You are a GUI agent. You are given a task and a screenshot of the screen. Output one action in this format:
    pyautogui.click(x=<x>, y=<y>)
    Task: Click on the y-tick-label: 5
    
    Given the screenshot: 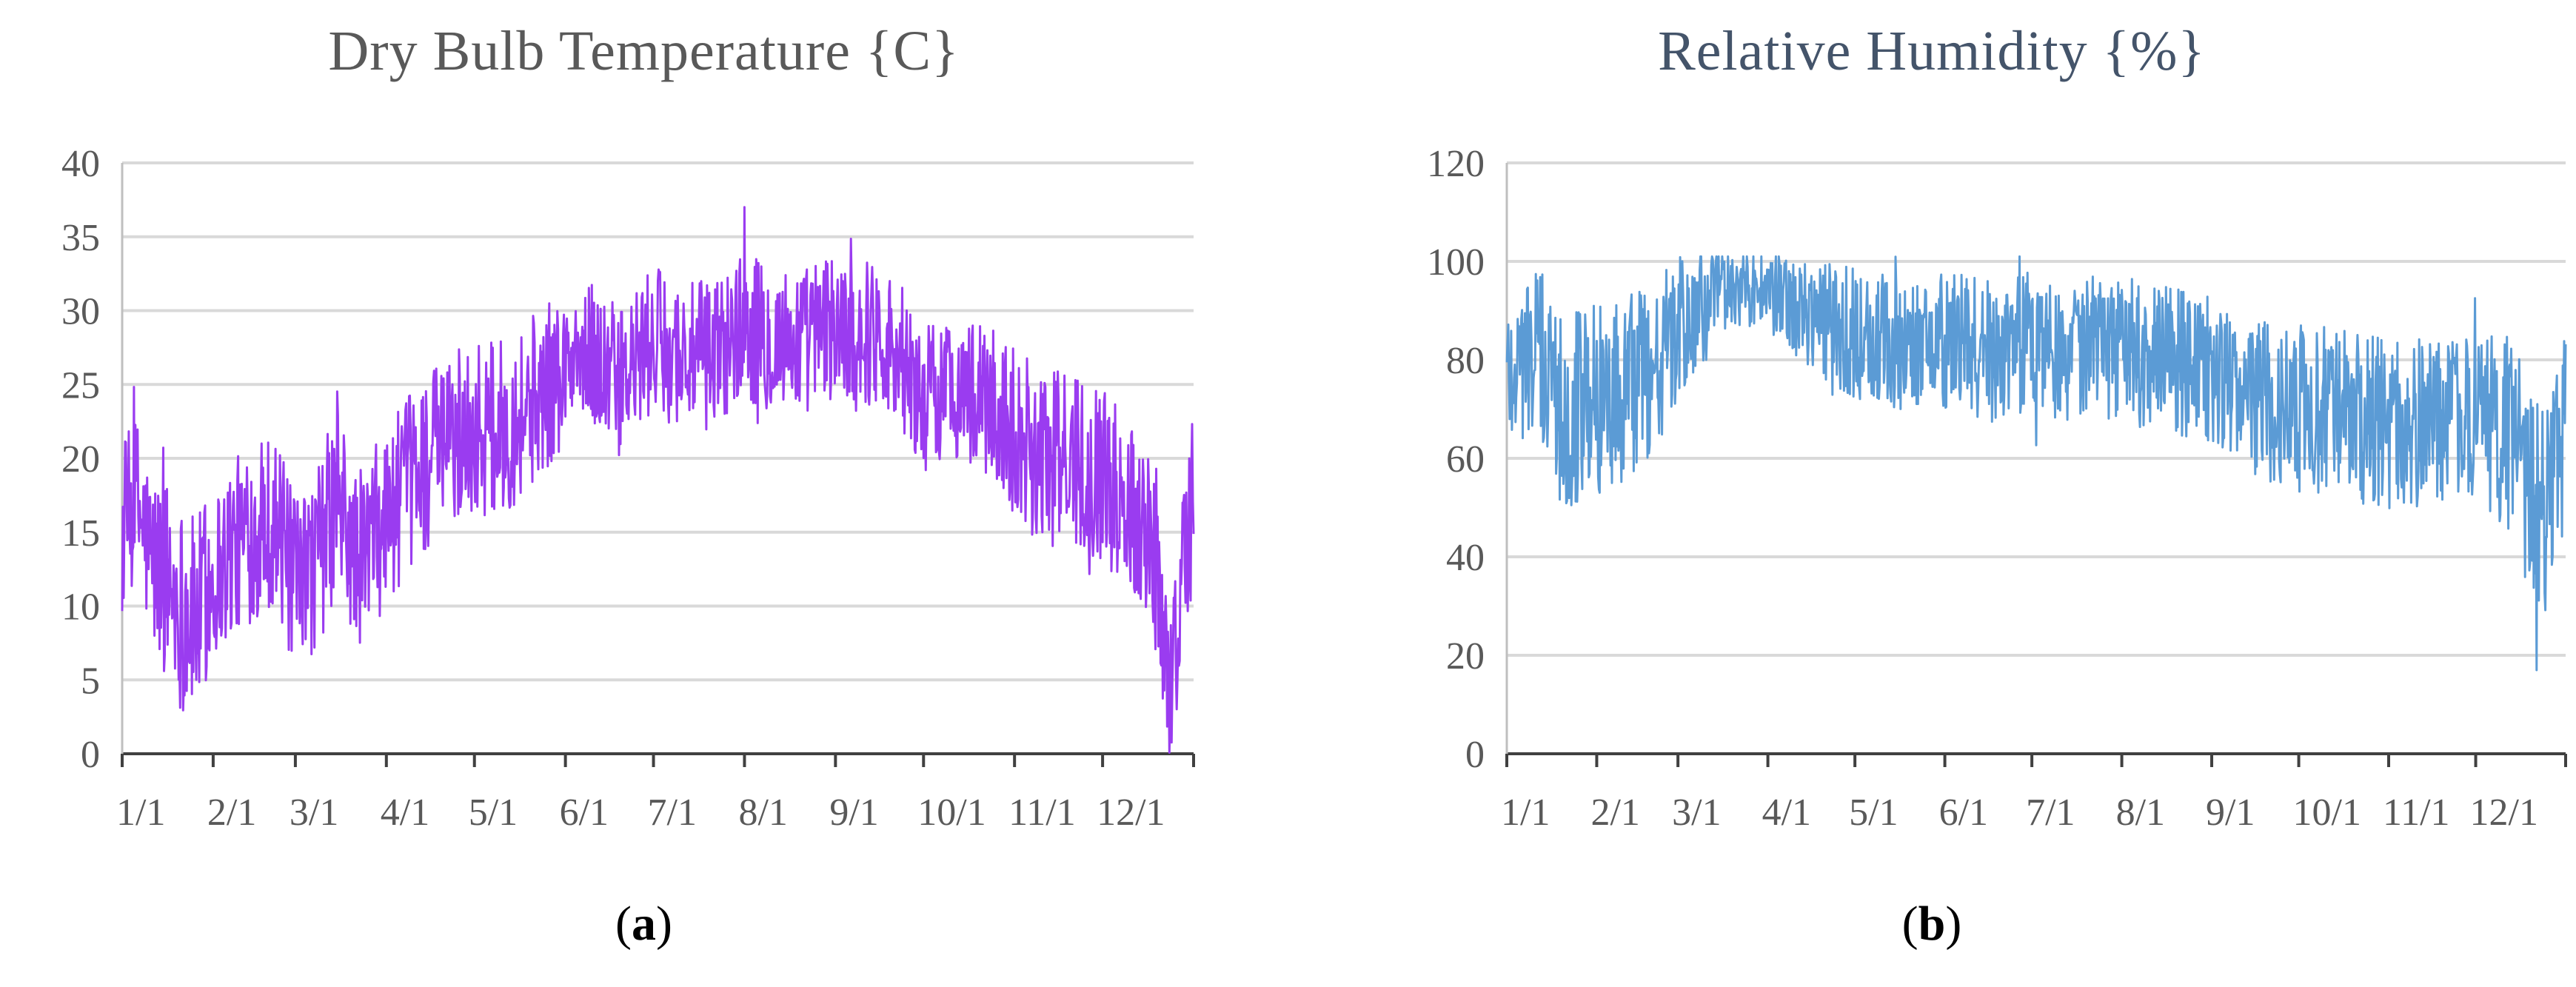 What is the action you would take?
    pyautogui.click(x=90, y=681)
    